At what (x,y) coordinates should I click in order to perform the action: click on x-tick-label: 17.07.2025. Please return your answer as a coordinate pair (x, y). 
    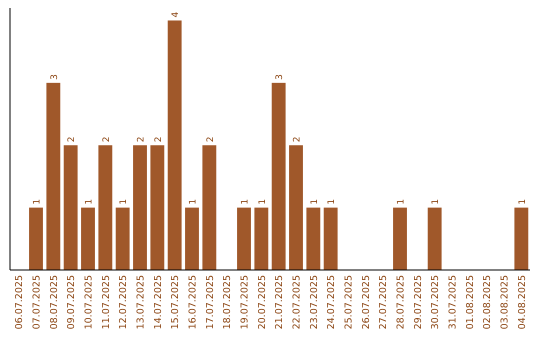
    Looking at the image, I should click on (210, 302).